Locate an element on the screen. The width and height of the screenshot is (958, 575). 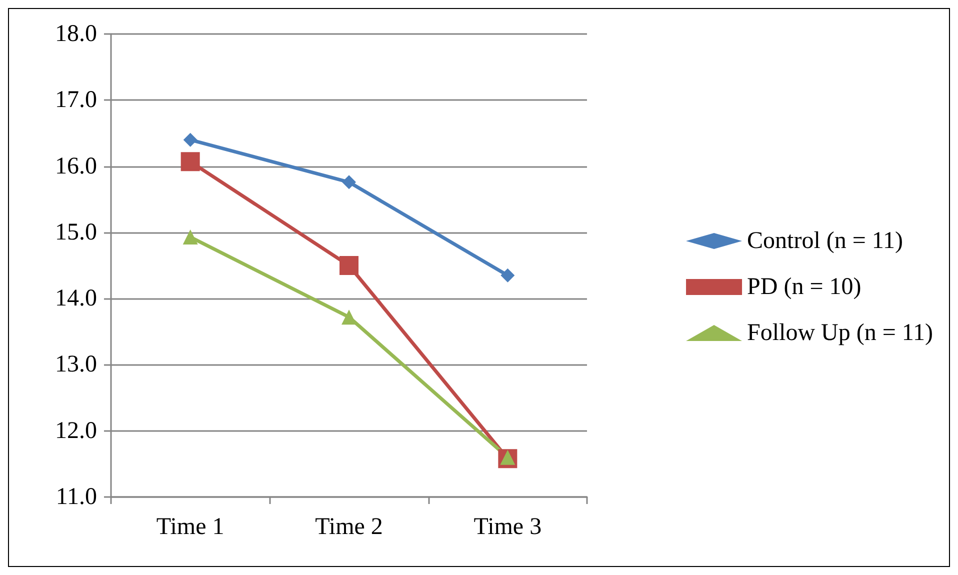
y-tick-label: 13.0 is located at coordinates (76, 365).